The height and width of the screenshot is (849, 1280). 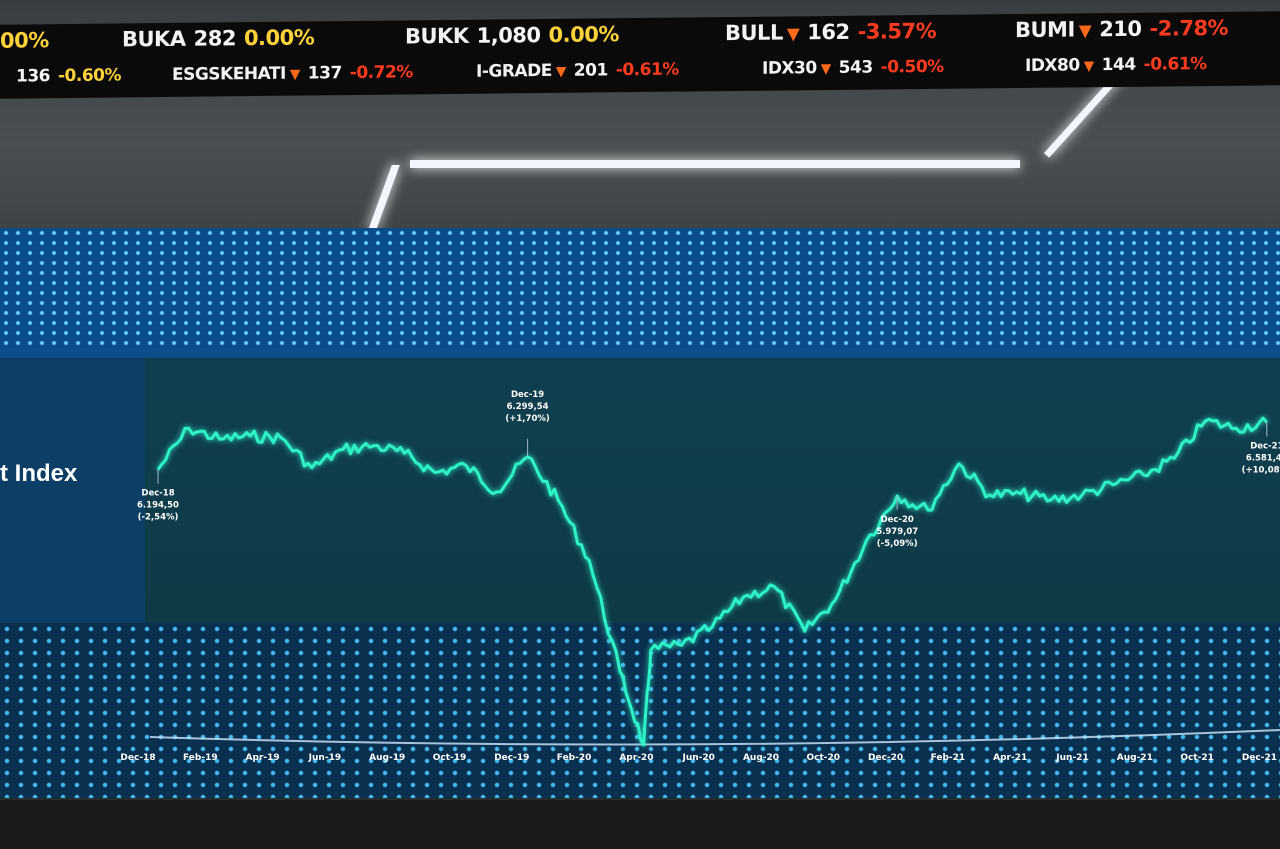 What do you see at coordinates (528, 407) in the screenshot?
I see `annotation-value: 6.299,54` at bounding box center [528, 407].